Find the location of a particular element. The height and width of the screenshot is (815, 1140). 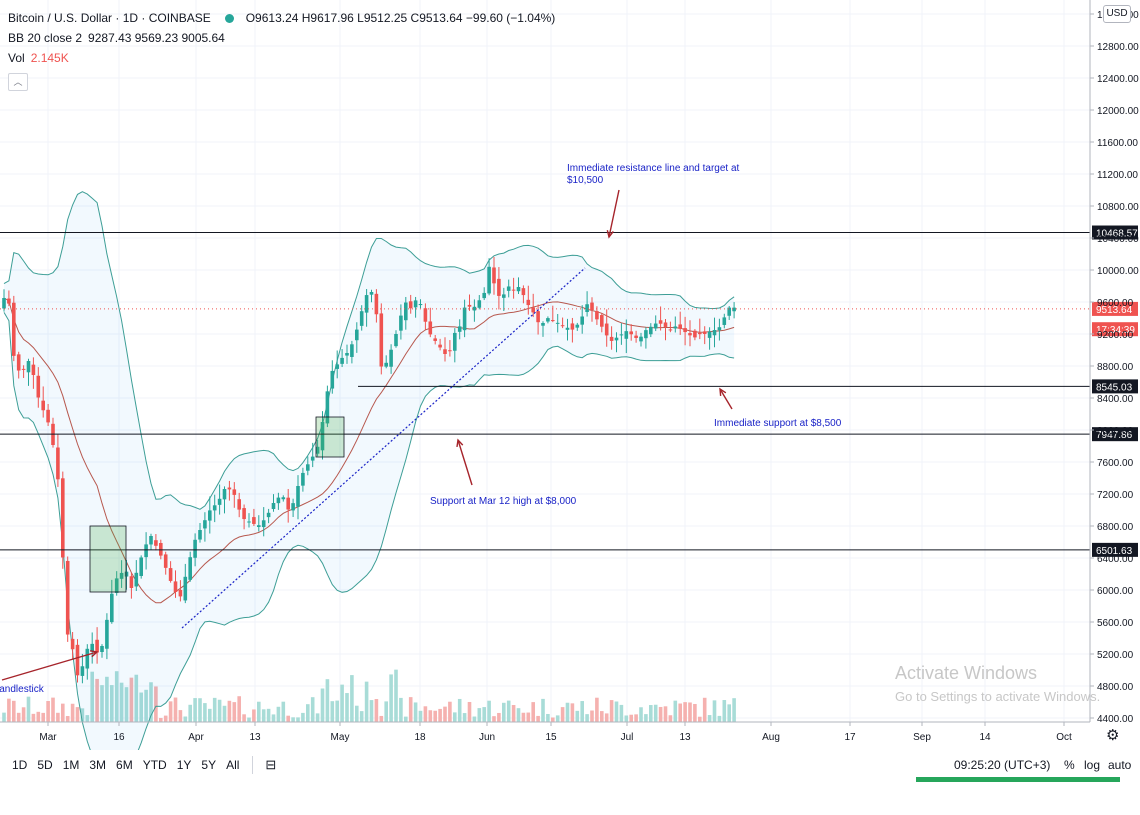

timeframe-3m: 3M is located at coordinates (98, 765).